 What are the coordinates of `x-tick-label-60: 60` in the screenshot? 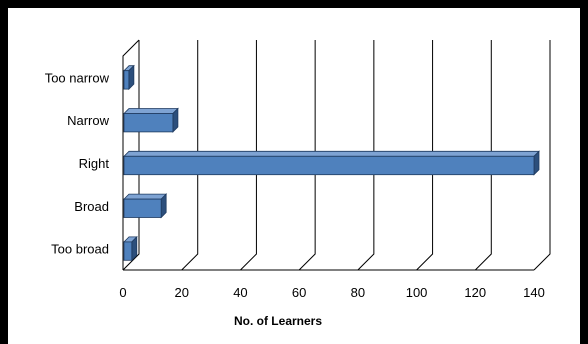 It's located at (299, 292).